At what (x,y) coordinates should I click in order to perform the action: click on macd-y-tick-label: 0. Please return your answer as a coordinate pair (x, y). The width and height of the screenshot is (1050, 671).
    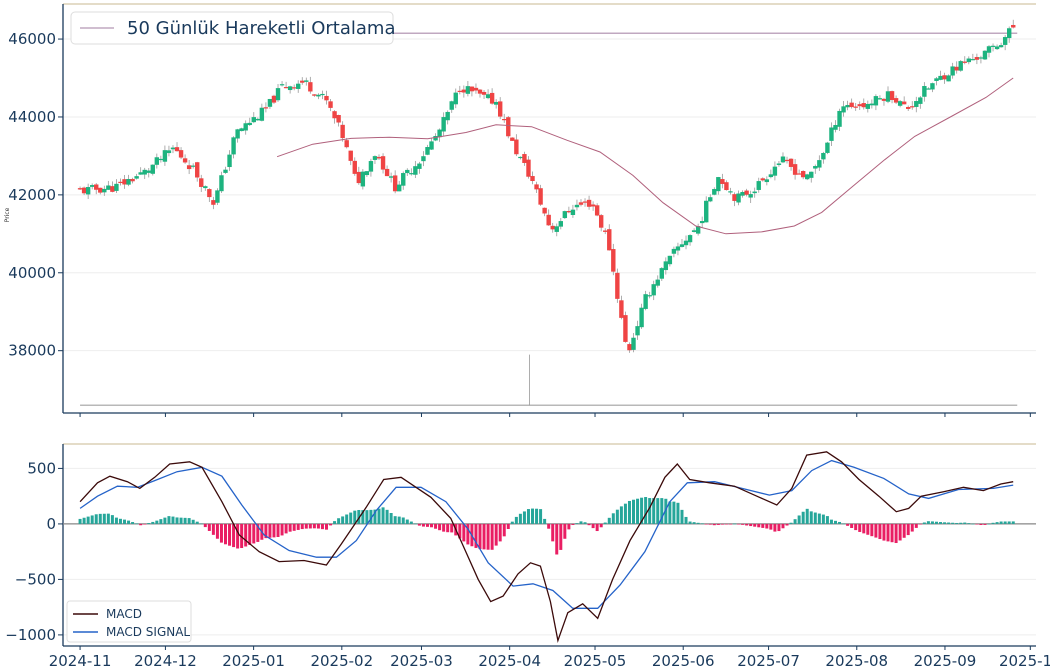
    Looking at the image, I should click on (51, 524).